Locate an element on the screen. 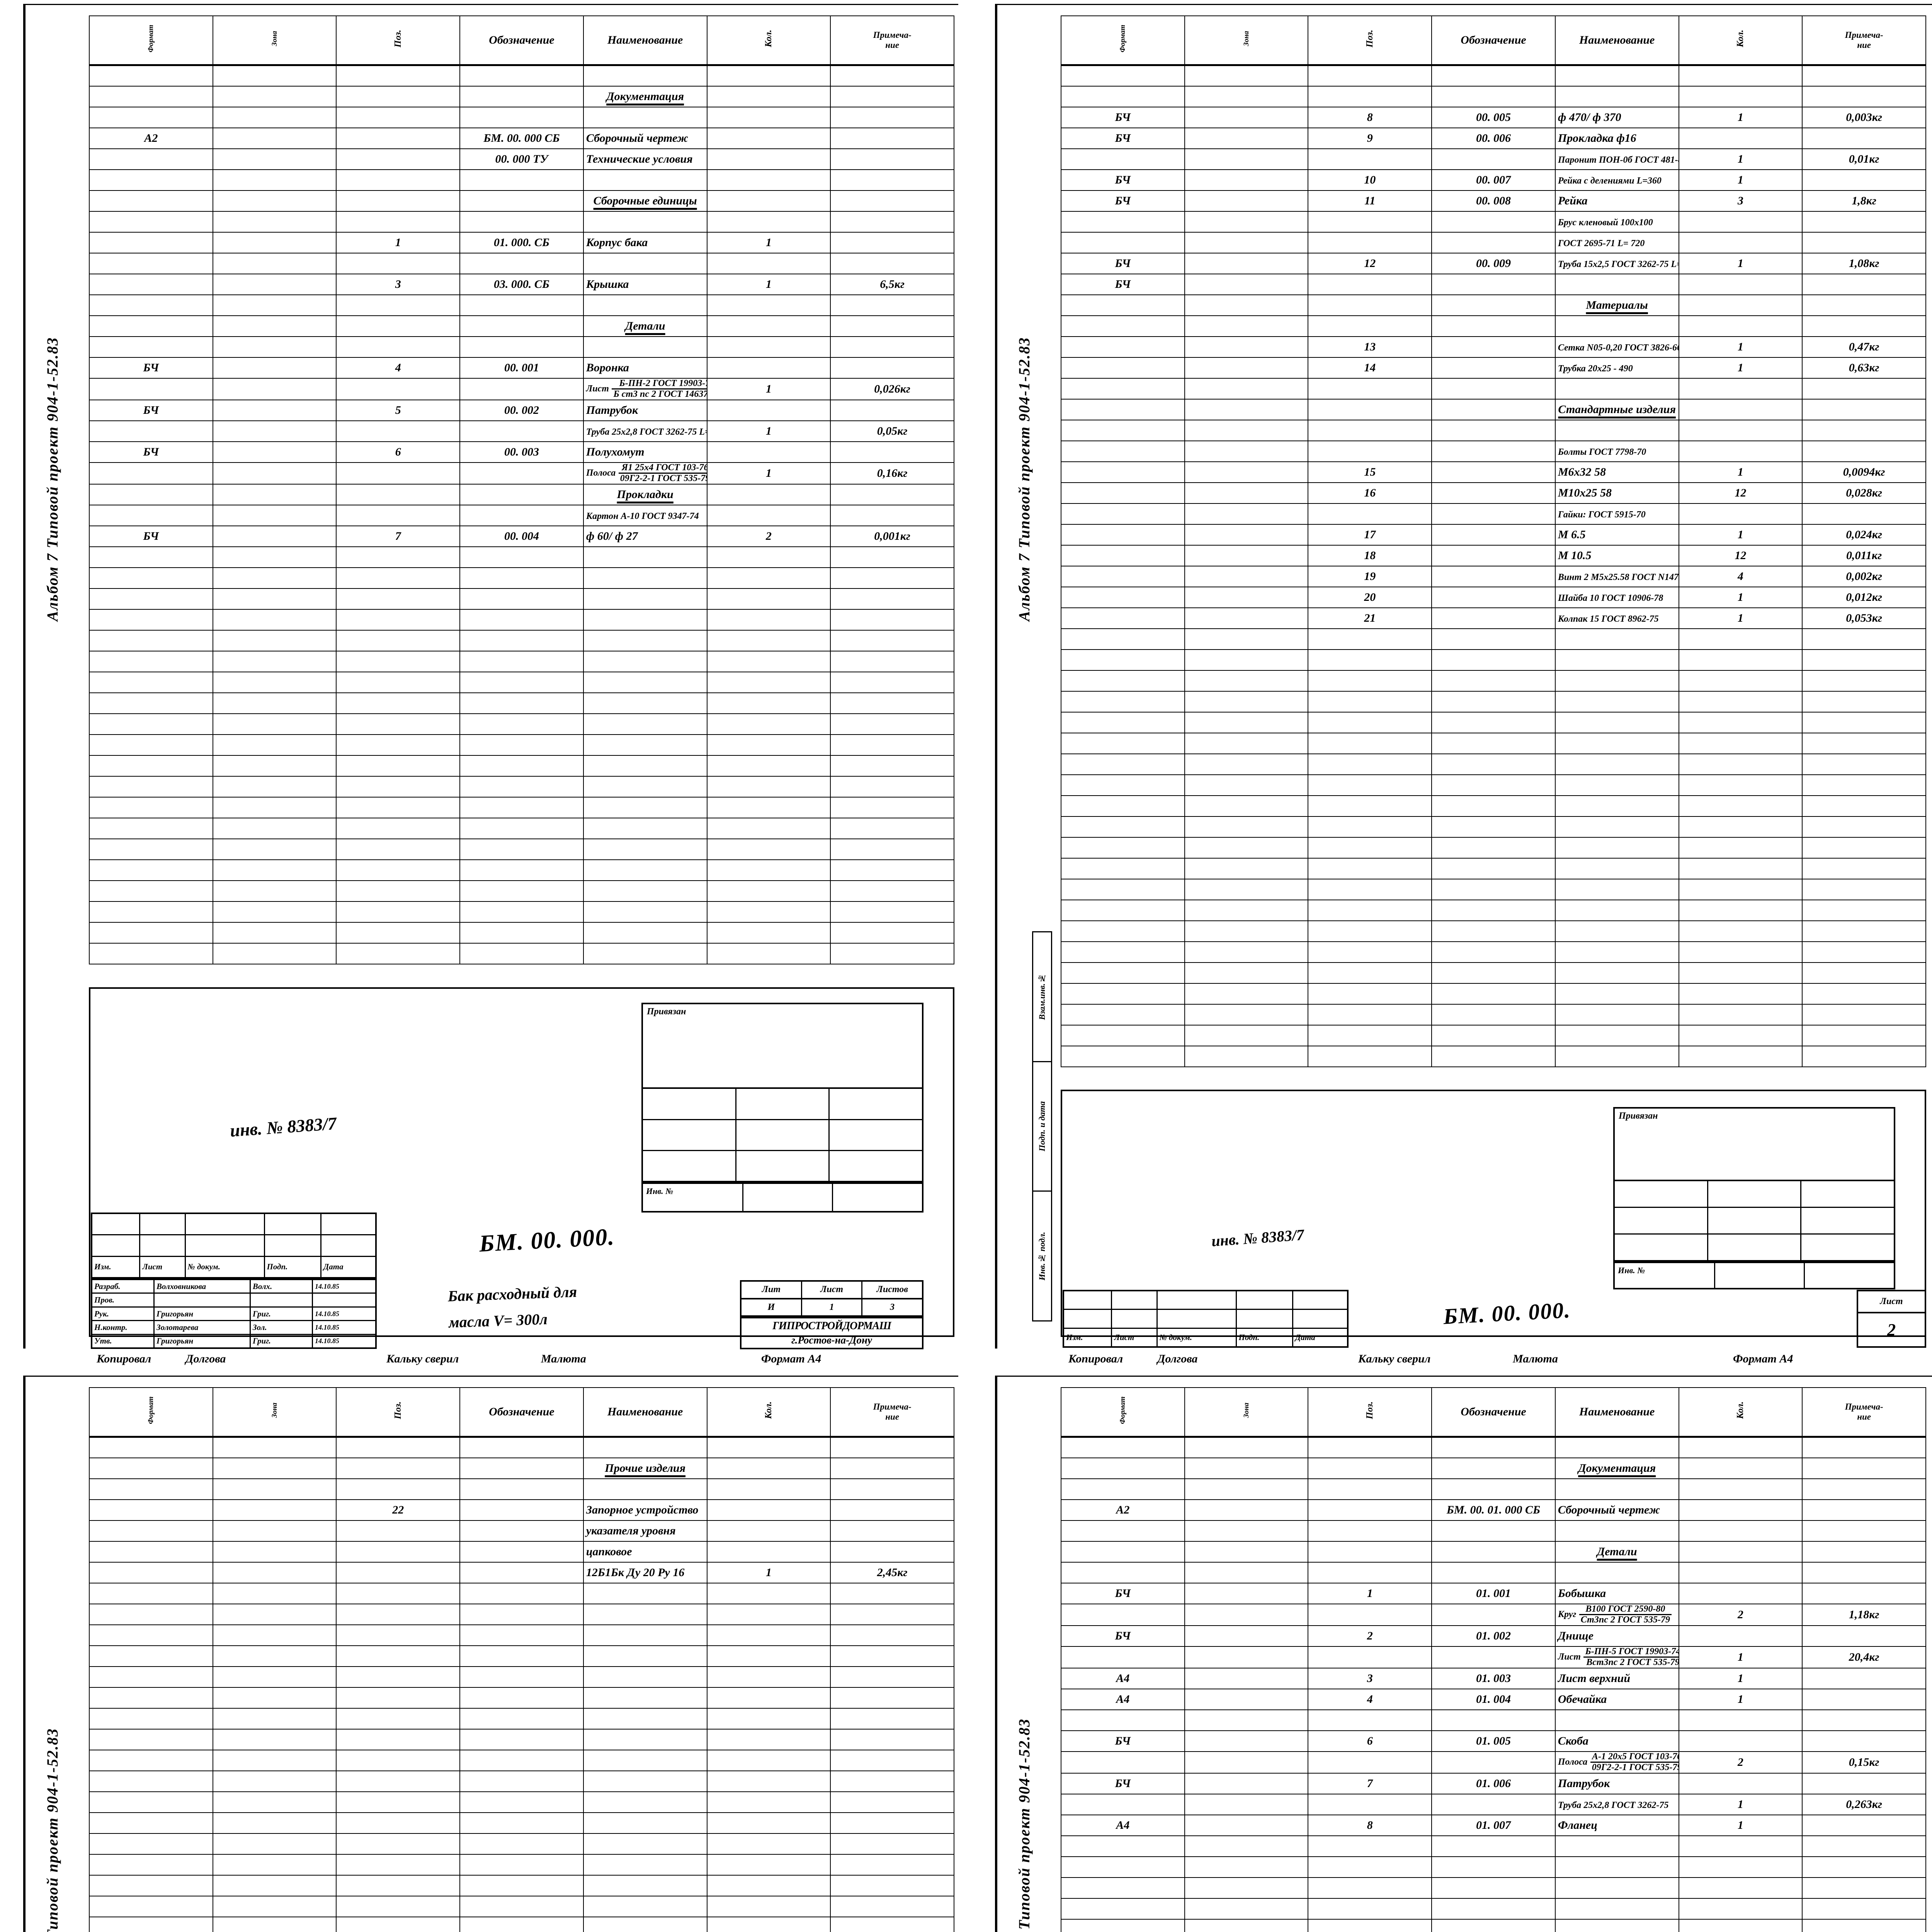 The width and height of the screenshot is (1932, 1932). cell-qty: 4 is located at coordinates (1741, 576).